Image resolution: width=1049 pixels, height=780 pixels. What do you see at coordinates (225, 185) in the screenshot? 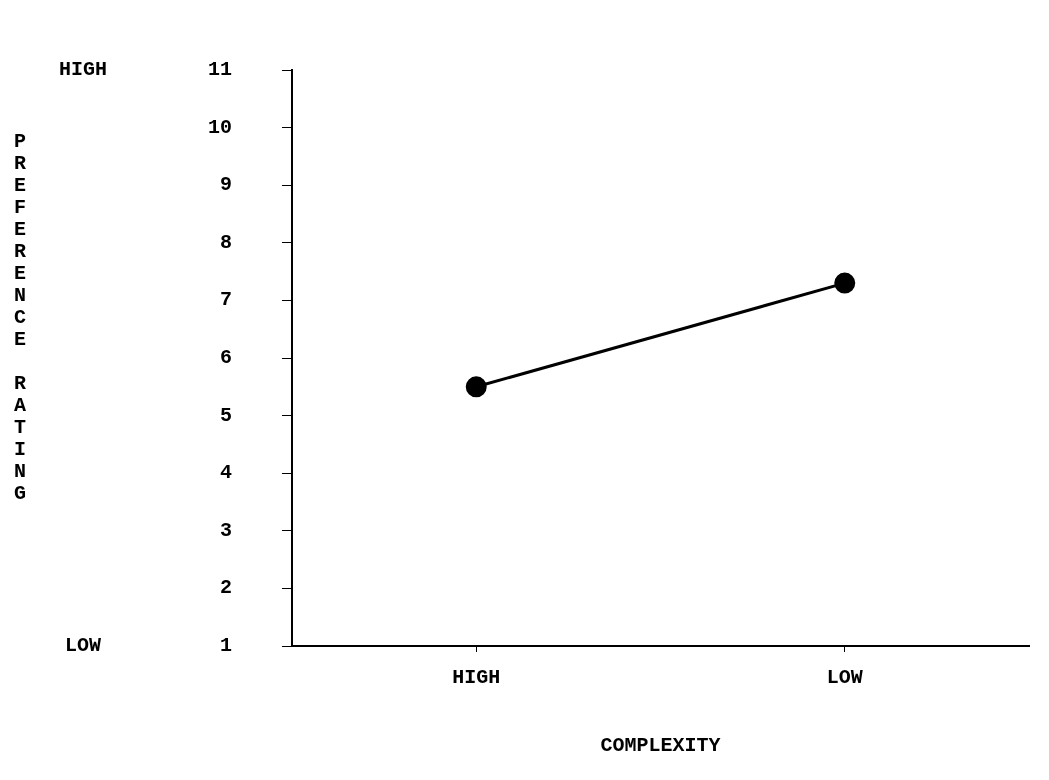
I see `y-tick-label: 9` at bounding box center [225, 185].